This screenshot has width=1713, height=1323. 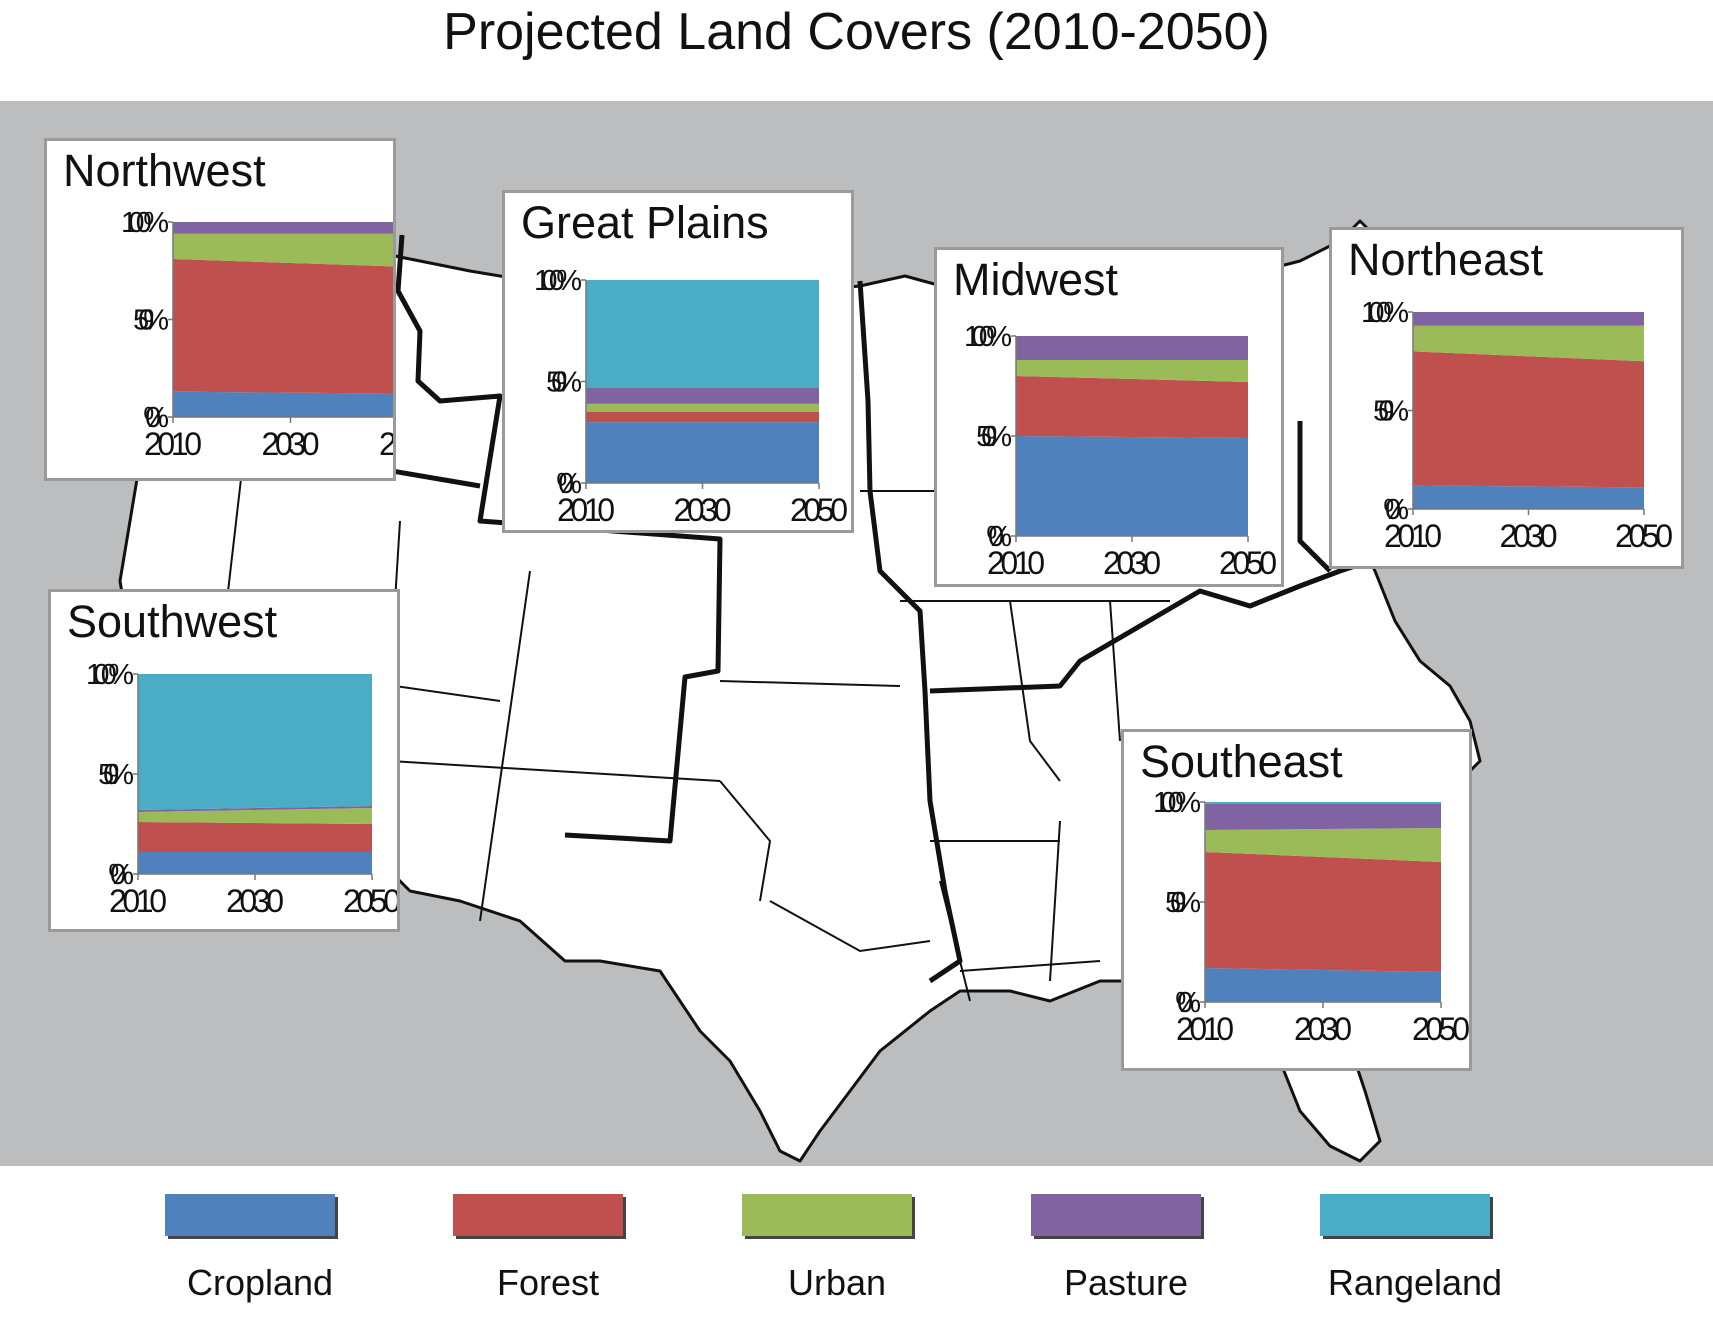 What do you see at coordinates (260, 1282) in the screenshot?
I see `legend-label: Cropland` at bounding box center [260, 1282].